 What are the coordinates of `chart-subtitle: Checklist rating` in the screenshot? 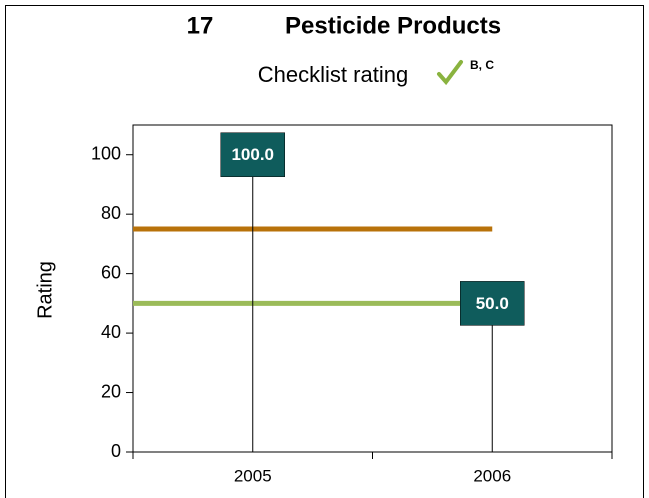 It's located at (333, 74).